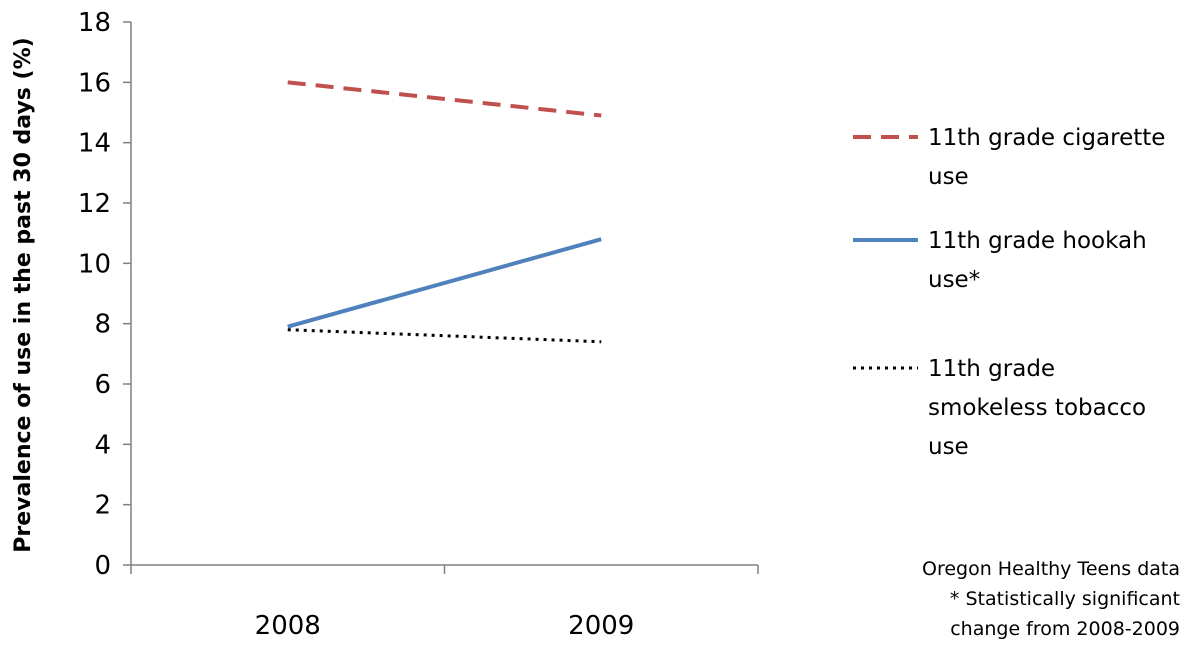 This screenshot has height=651, width=1197. What do you see at coordinates (1046, 138) in the screenshot?
I see `legend-label: 11th grade cigarette` at bounding box center [1046, 138].